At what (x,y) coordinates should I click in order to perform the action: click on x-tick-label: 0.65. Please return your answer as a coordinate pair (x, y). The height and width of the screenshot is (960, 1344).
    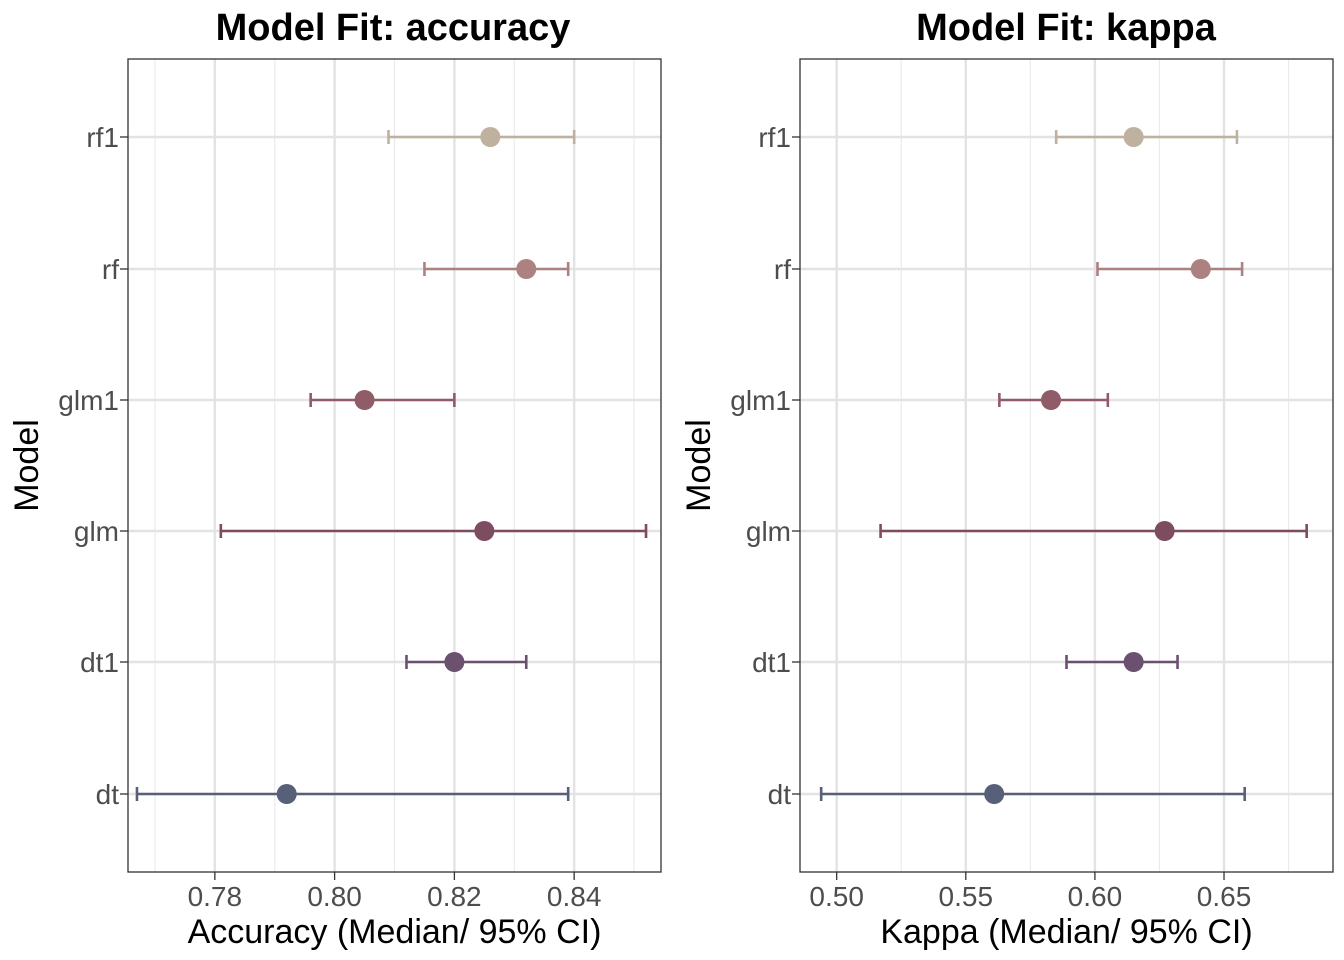
    Looking at the image, I should click on (1224, 896).